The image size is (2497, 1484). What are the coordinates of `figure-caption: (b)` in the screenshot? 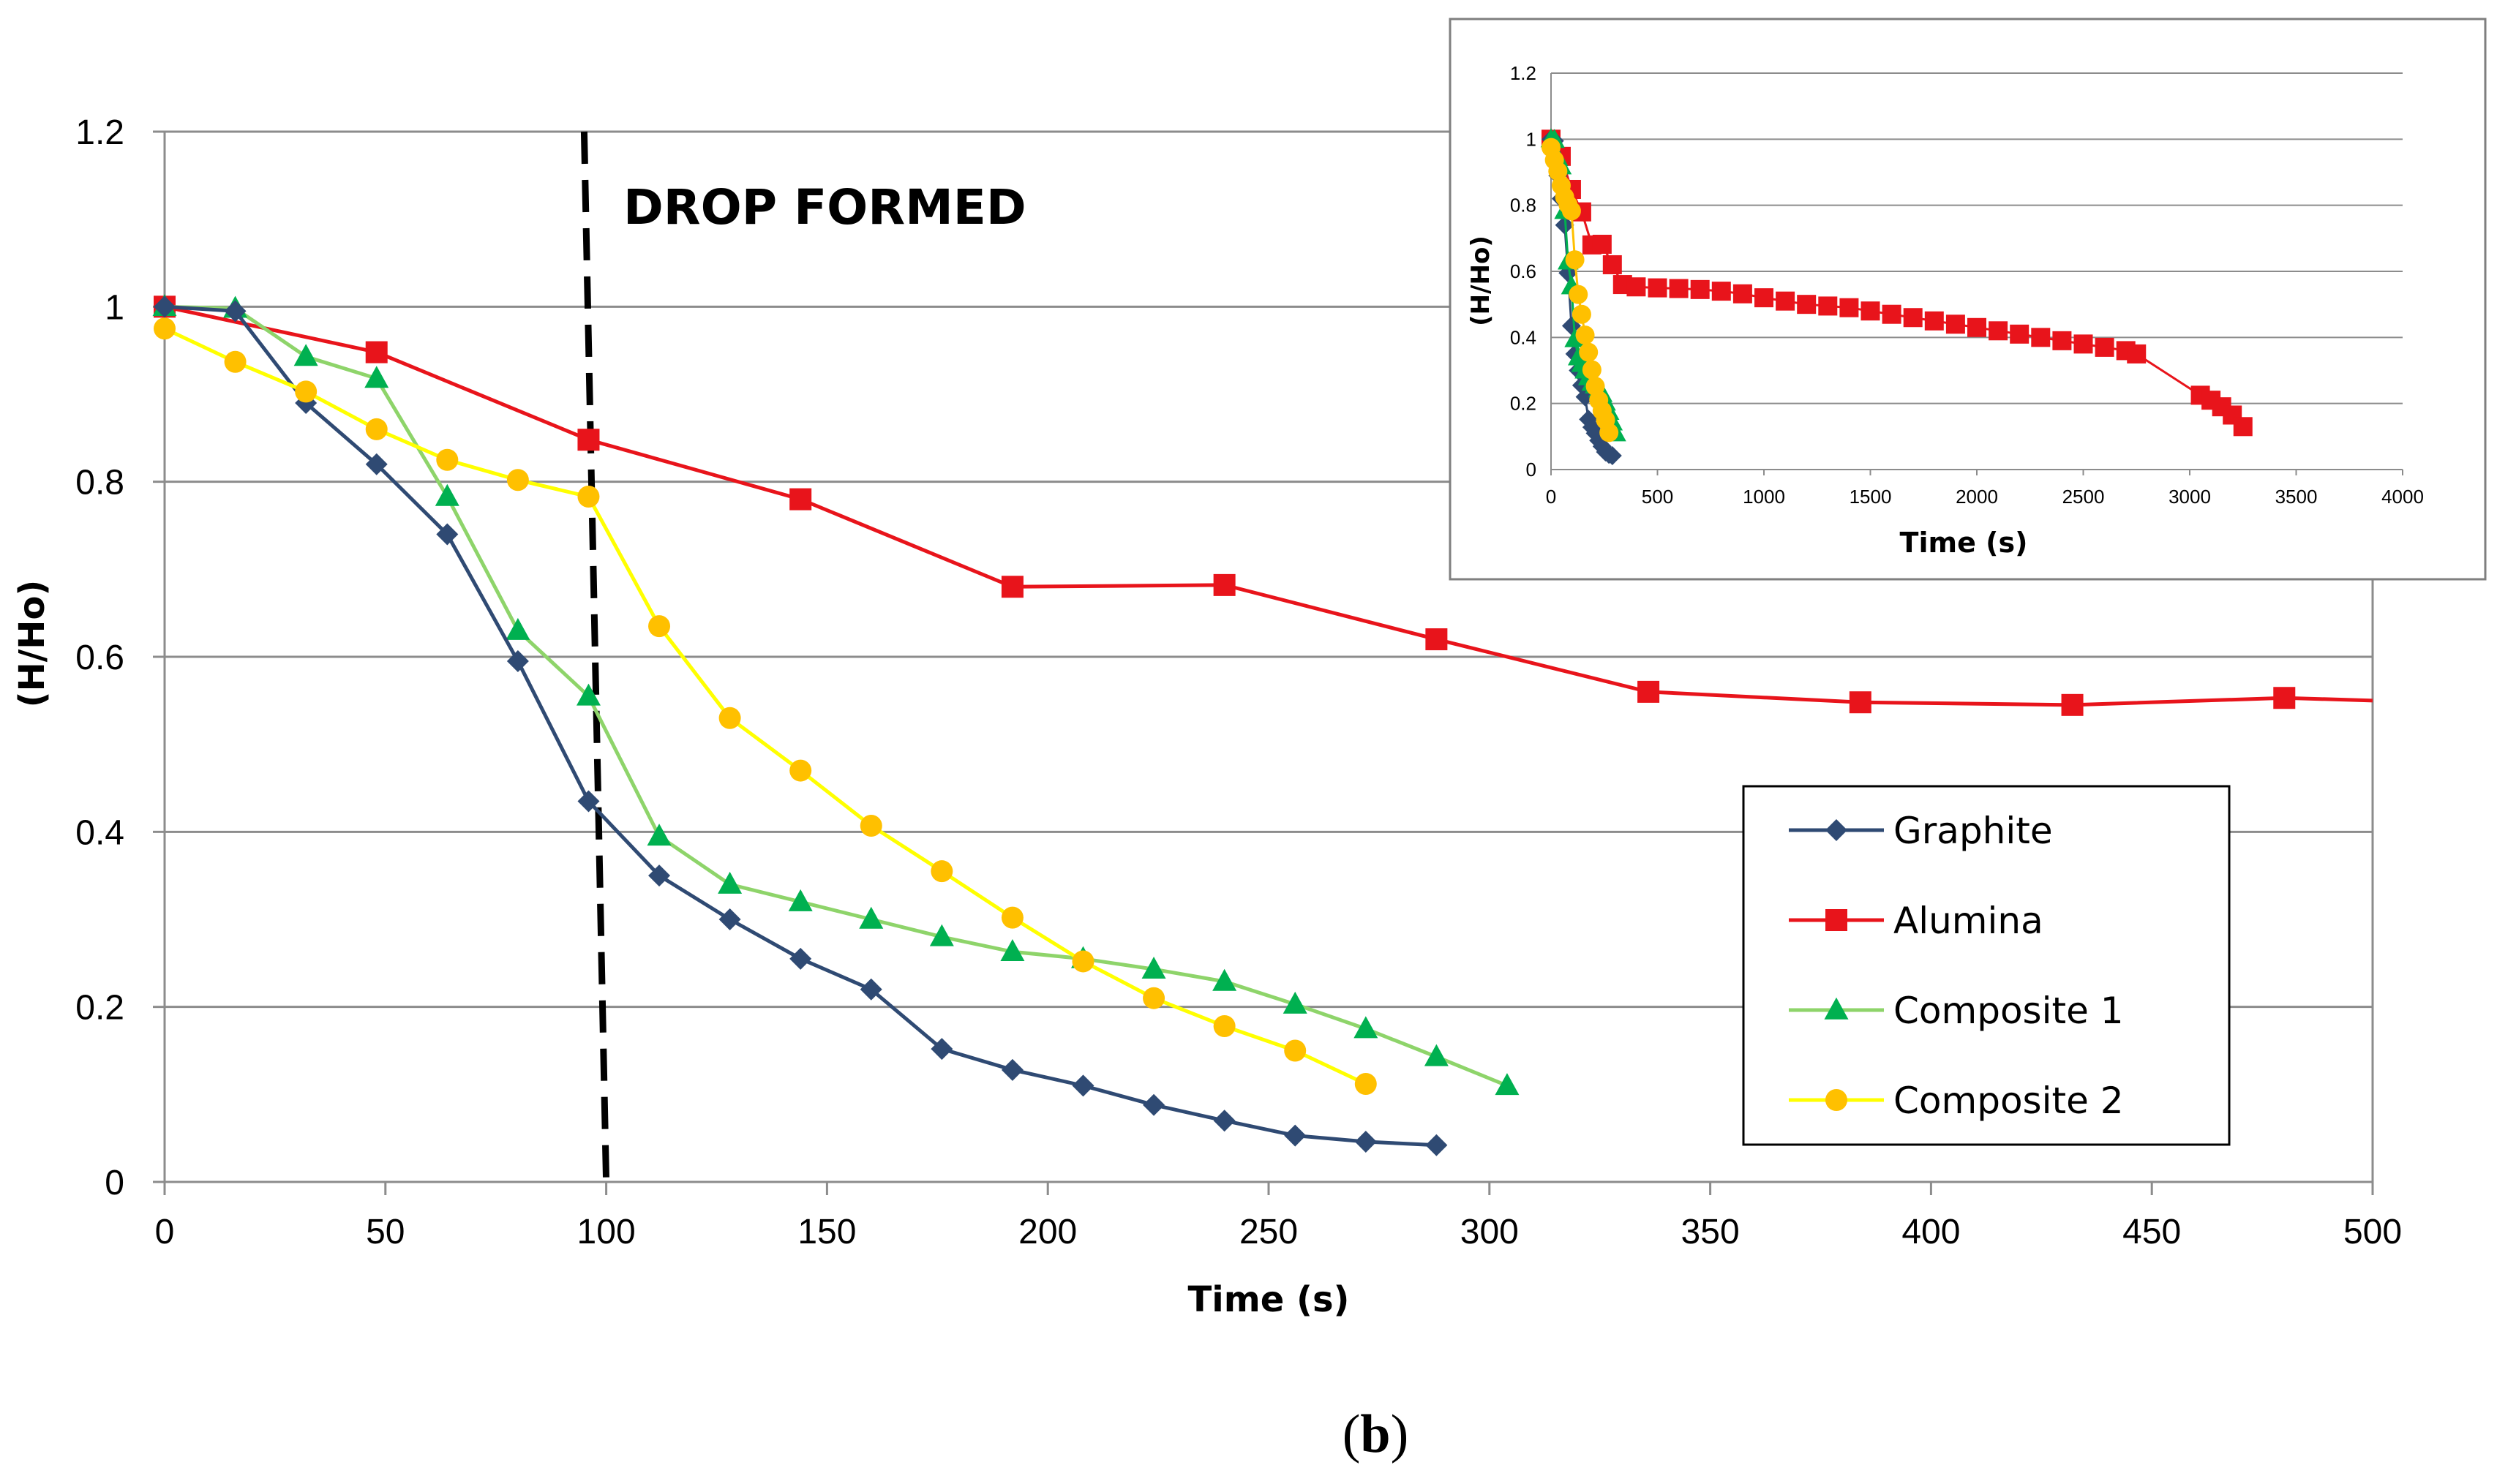 It's located at (1375, 1434).